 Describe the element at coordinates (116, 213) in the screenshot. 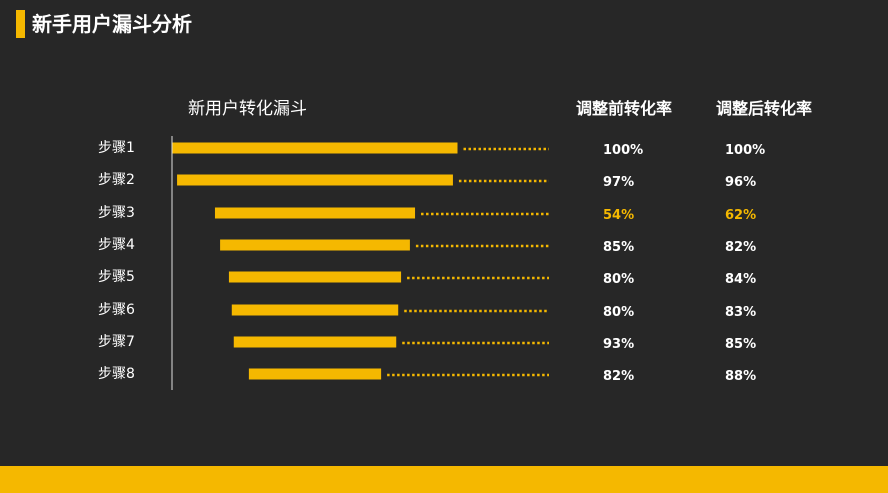

I see `step-label: 步骤3` at that location.